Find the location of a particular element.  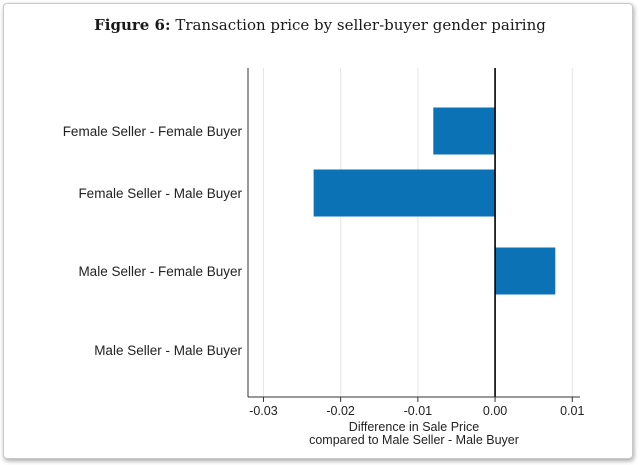

x-tick-label-4: 0.01 is located at coordinates (572, 411).